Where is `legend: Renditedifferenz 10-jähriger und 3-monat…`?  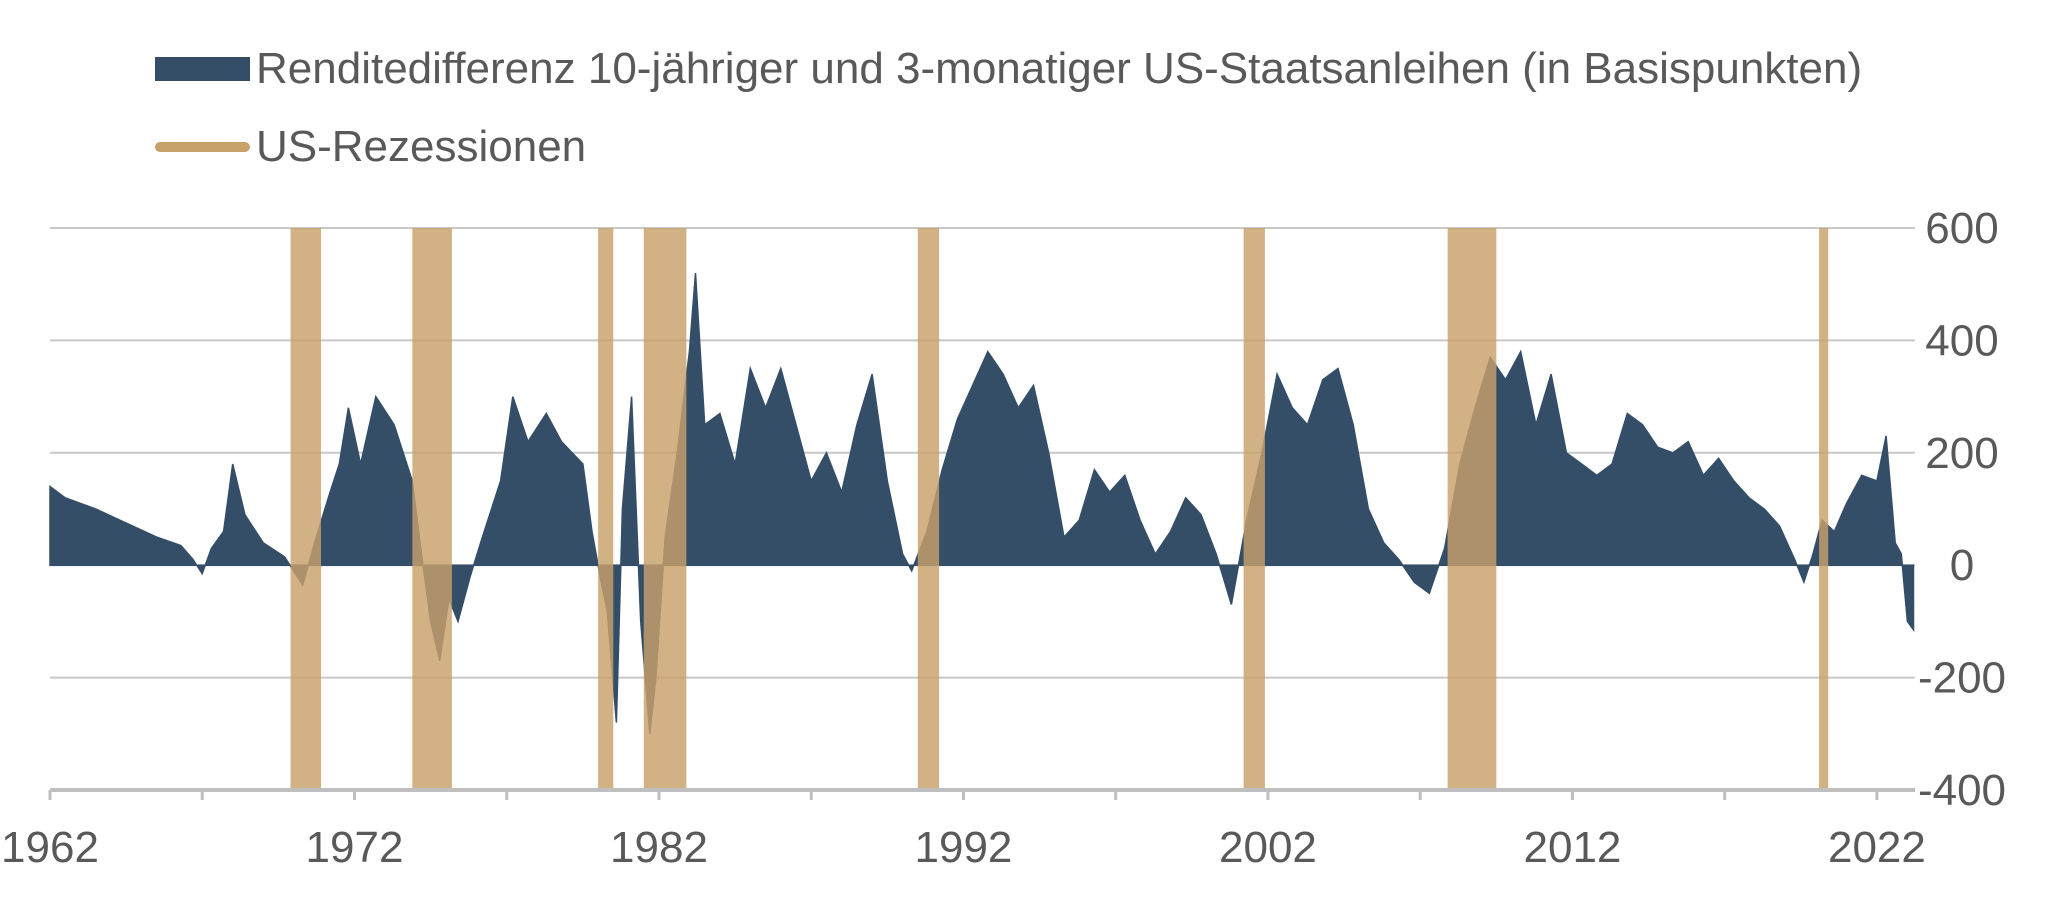 legend: Renditedifferenz 10-jähriger und 3-monat… is located at coordinates (1008, 108).